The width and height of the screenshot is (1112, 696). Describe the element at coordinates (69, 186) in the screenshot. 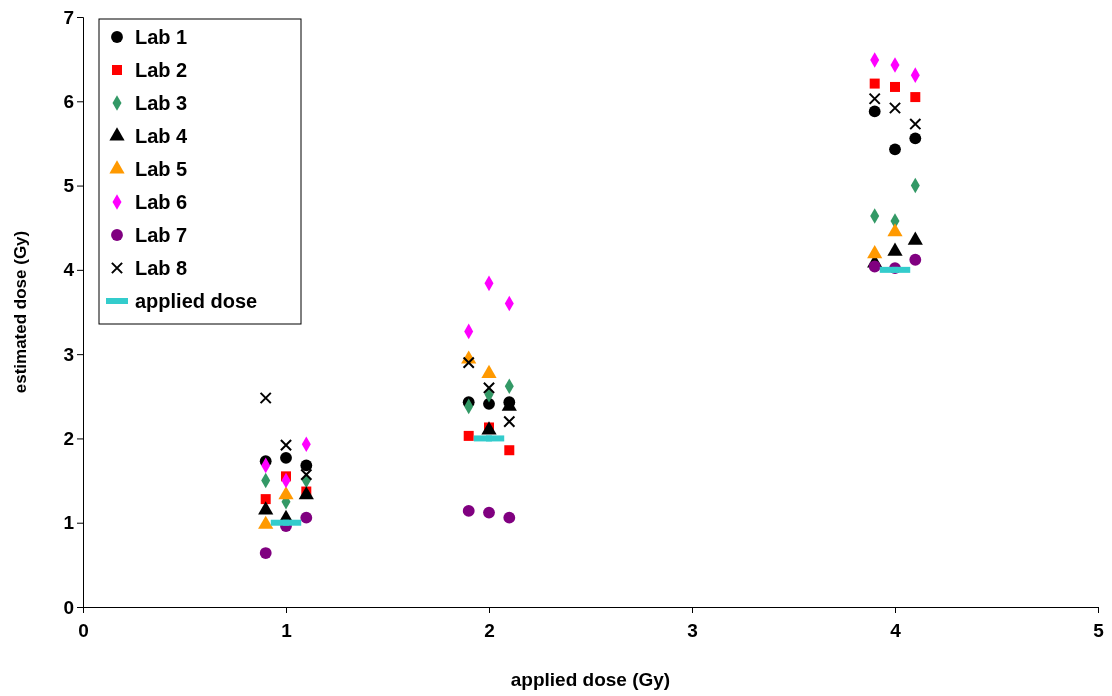

I see `y-tick-label: 5` at that location.